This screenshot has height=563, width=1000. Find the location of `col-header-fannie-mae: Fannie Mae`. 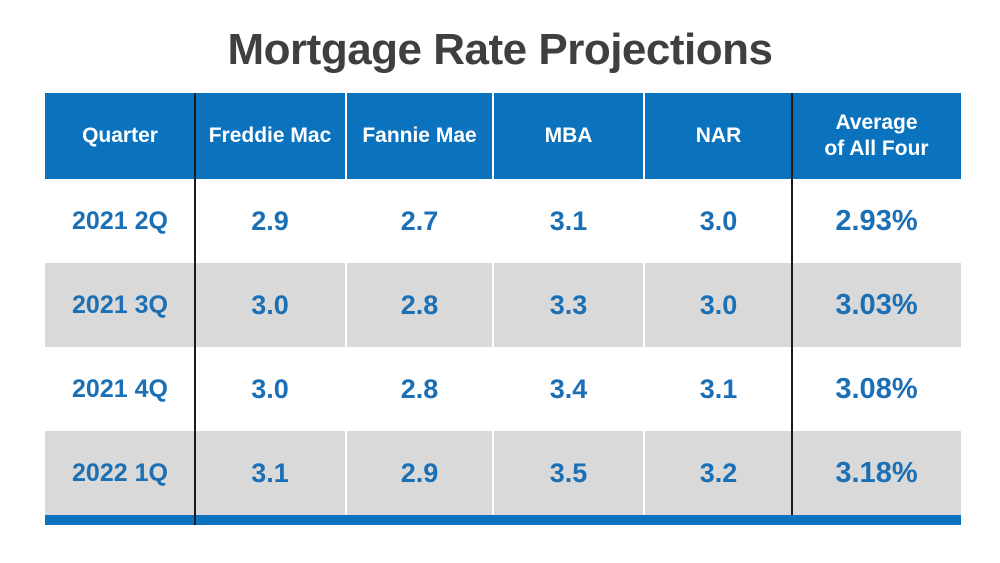

col-header-fannie-mae: Fannie Mae is located at coordinates (418, 136).